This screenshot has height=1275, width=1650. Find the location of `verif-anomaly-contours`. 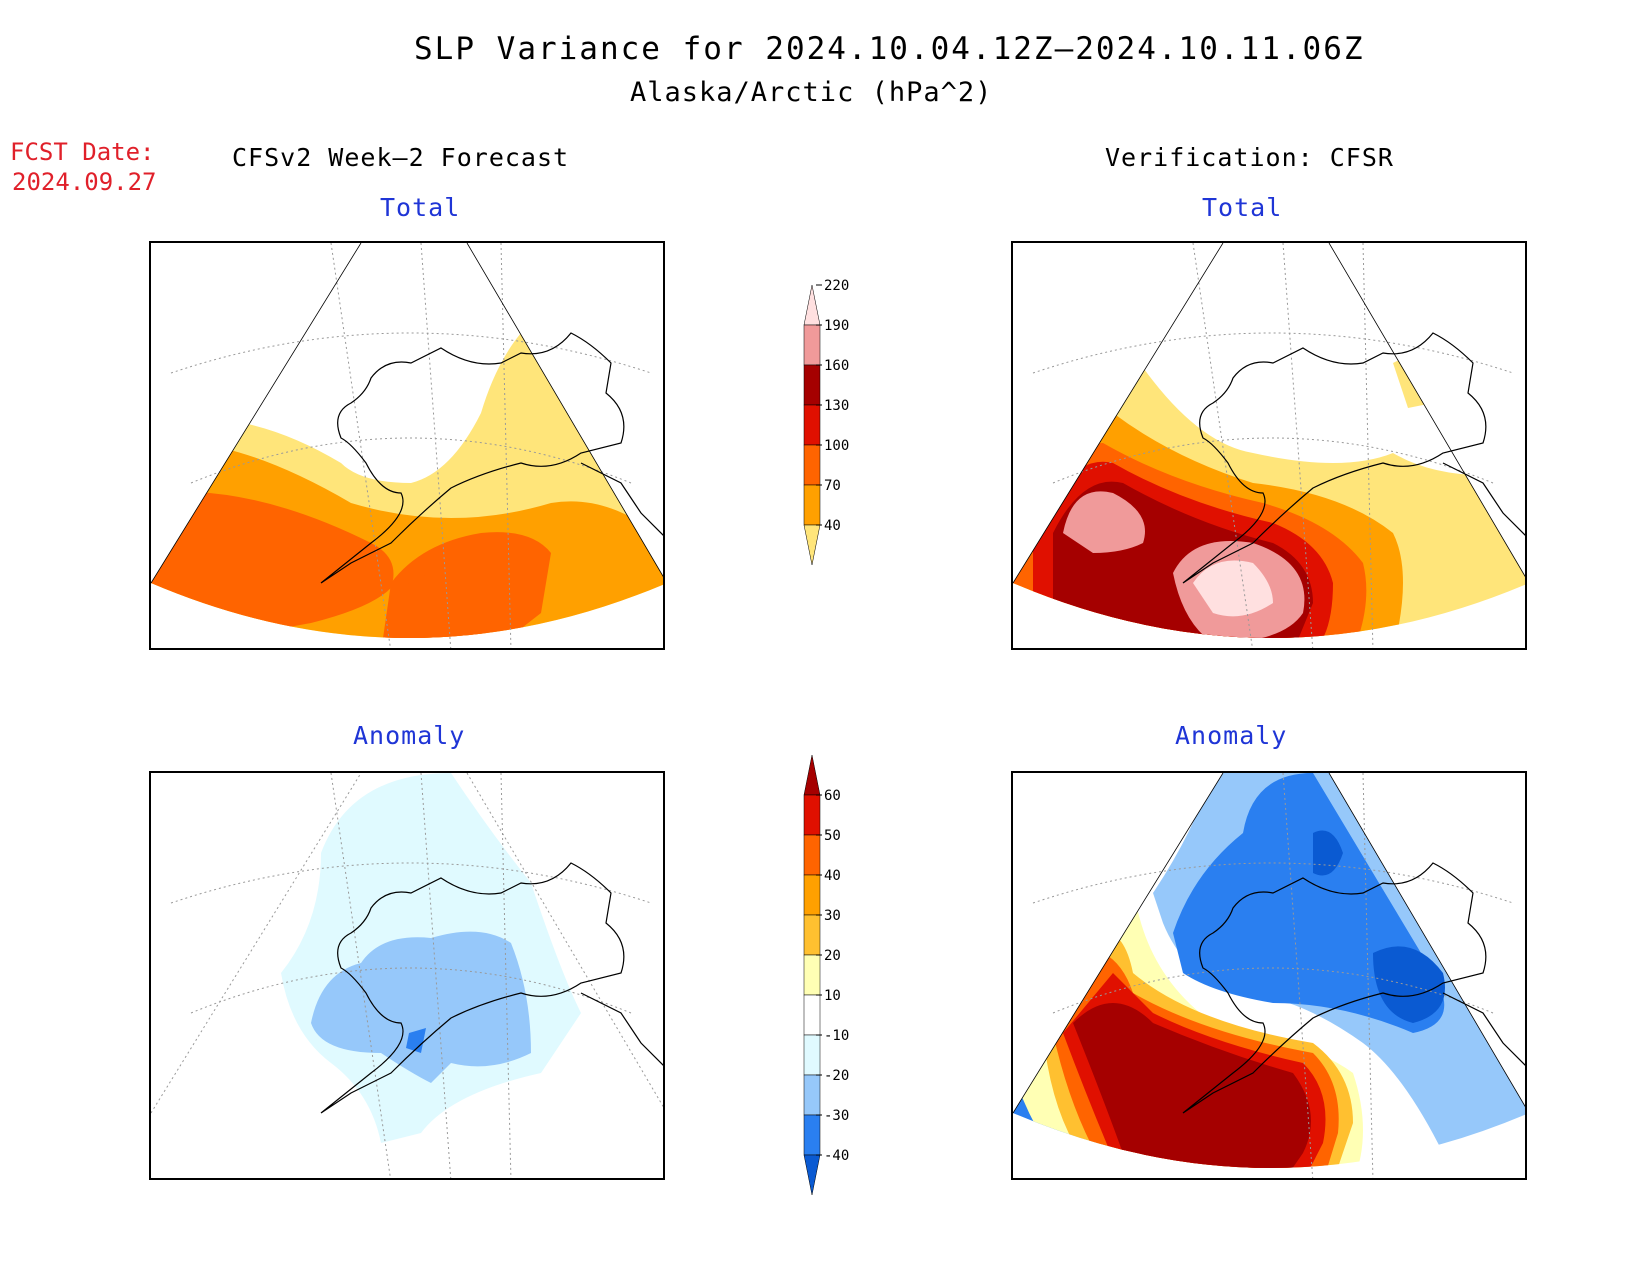

verif-anomaly-contours is located at coordinates (1269, 970).